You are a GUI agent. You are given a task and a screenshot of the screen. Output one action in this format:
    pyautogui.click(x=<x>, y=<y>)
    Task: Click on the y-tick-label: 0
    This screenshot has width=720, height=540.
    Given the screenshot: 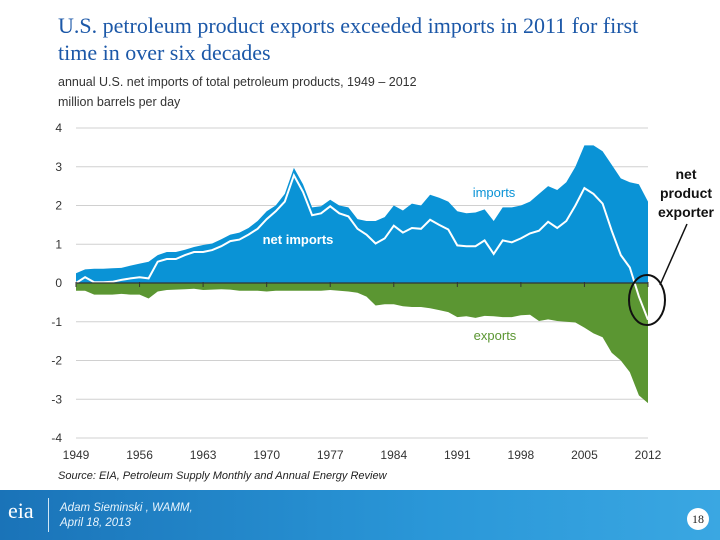 What is the action you would take?
    pyautogui.click(x=58, y=283)
    